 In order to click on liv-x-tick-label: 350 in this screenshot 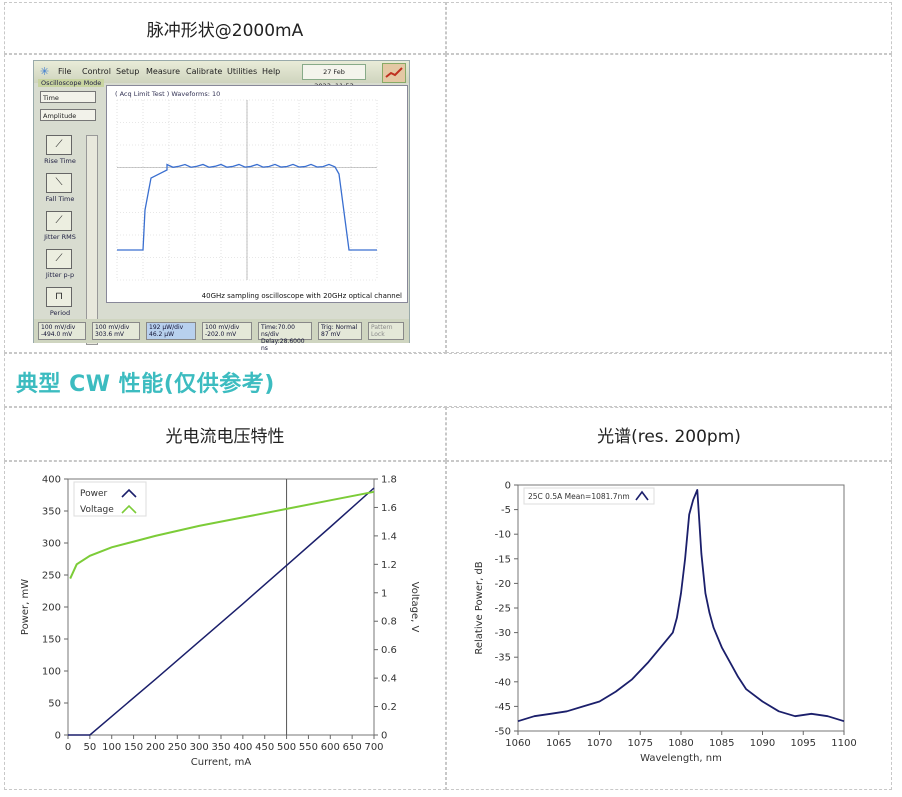, I will do `click(220, 747)`.